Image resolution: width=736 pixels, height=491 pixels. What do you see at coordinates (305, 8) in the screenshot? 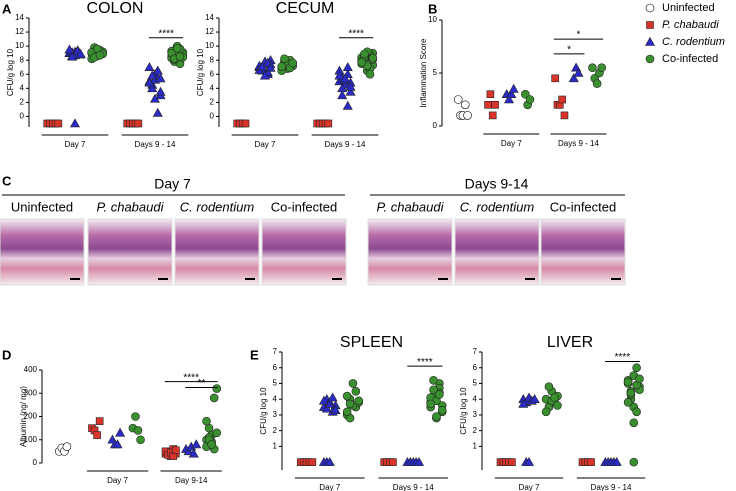
I see `chart-title: CECUM` at bounding box center [305, 8].